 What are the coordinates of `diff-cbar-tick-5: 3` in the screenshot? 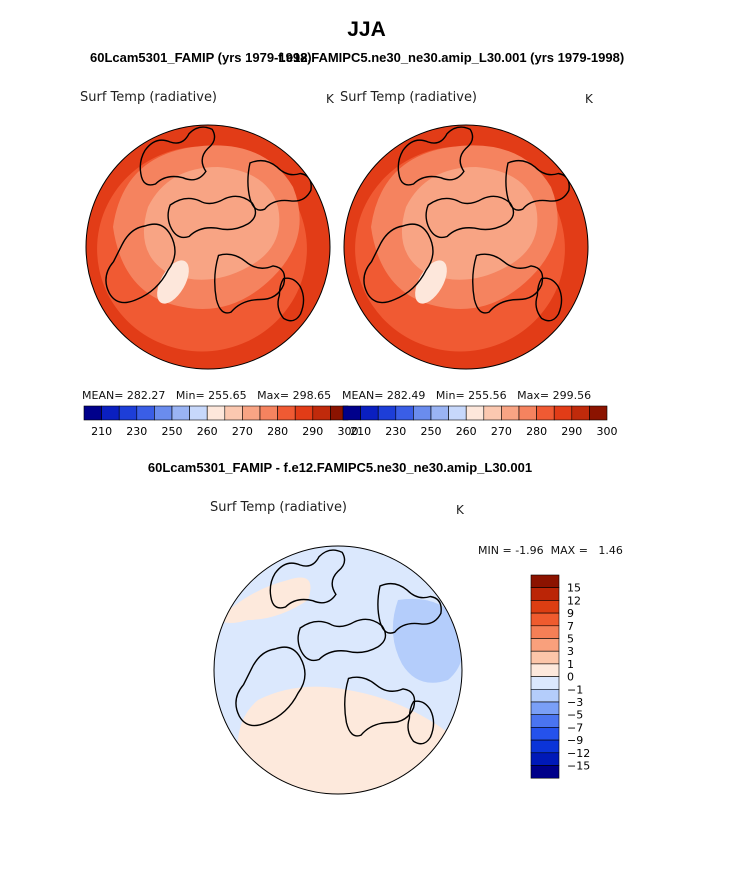 It's located at (570, 651).